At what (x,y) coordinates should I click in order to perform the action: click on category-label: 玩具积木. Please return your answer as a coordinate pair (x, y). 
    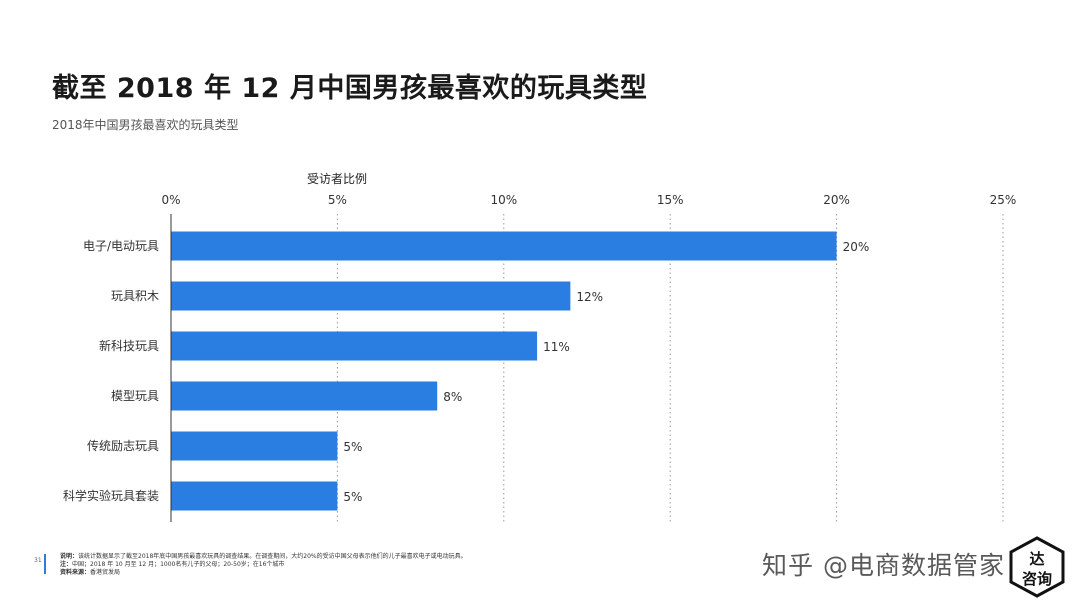
    Looking at the image, I should click on (135, 296).